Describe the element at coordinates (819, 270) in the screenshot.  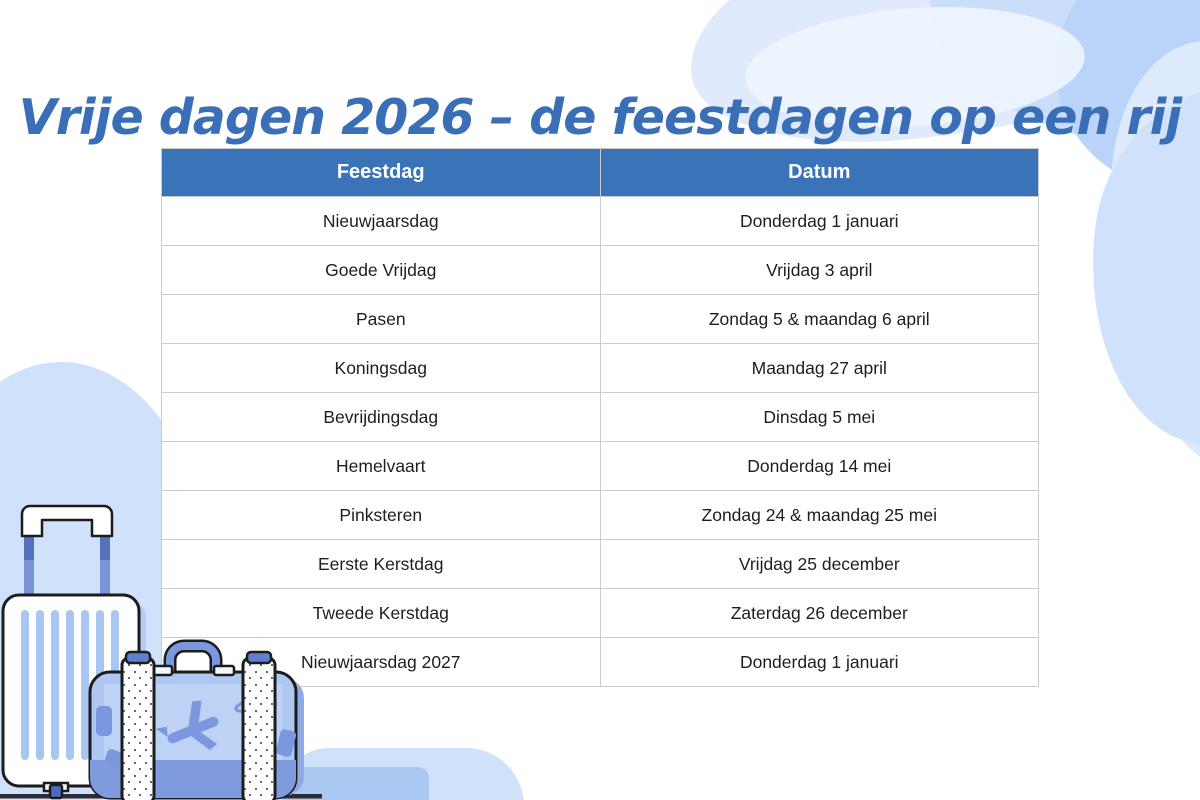
I see `date-cell: Vrijdag 3 april` at that location.